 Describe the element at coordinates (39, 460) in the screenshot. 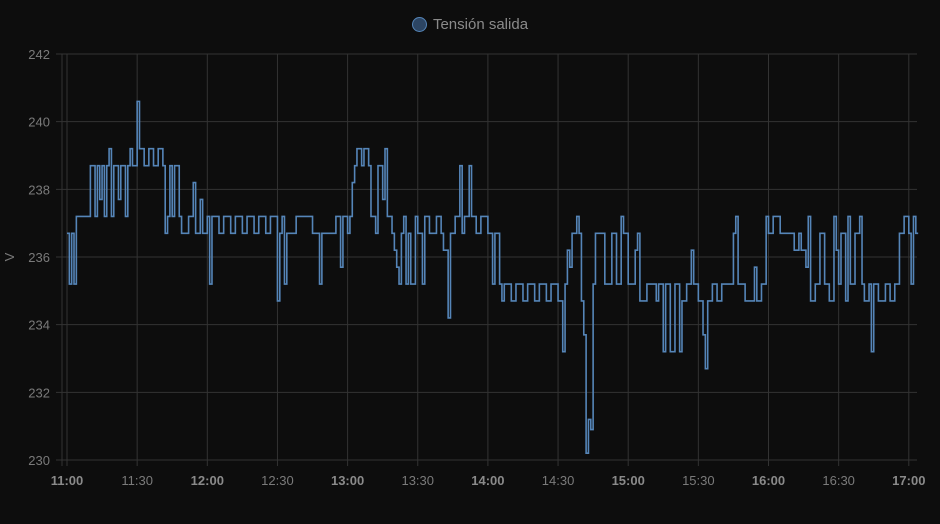

I see `y-tick-label: 230` at that location.